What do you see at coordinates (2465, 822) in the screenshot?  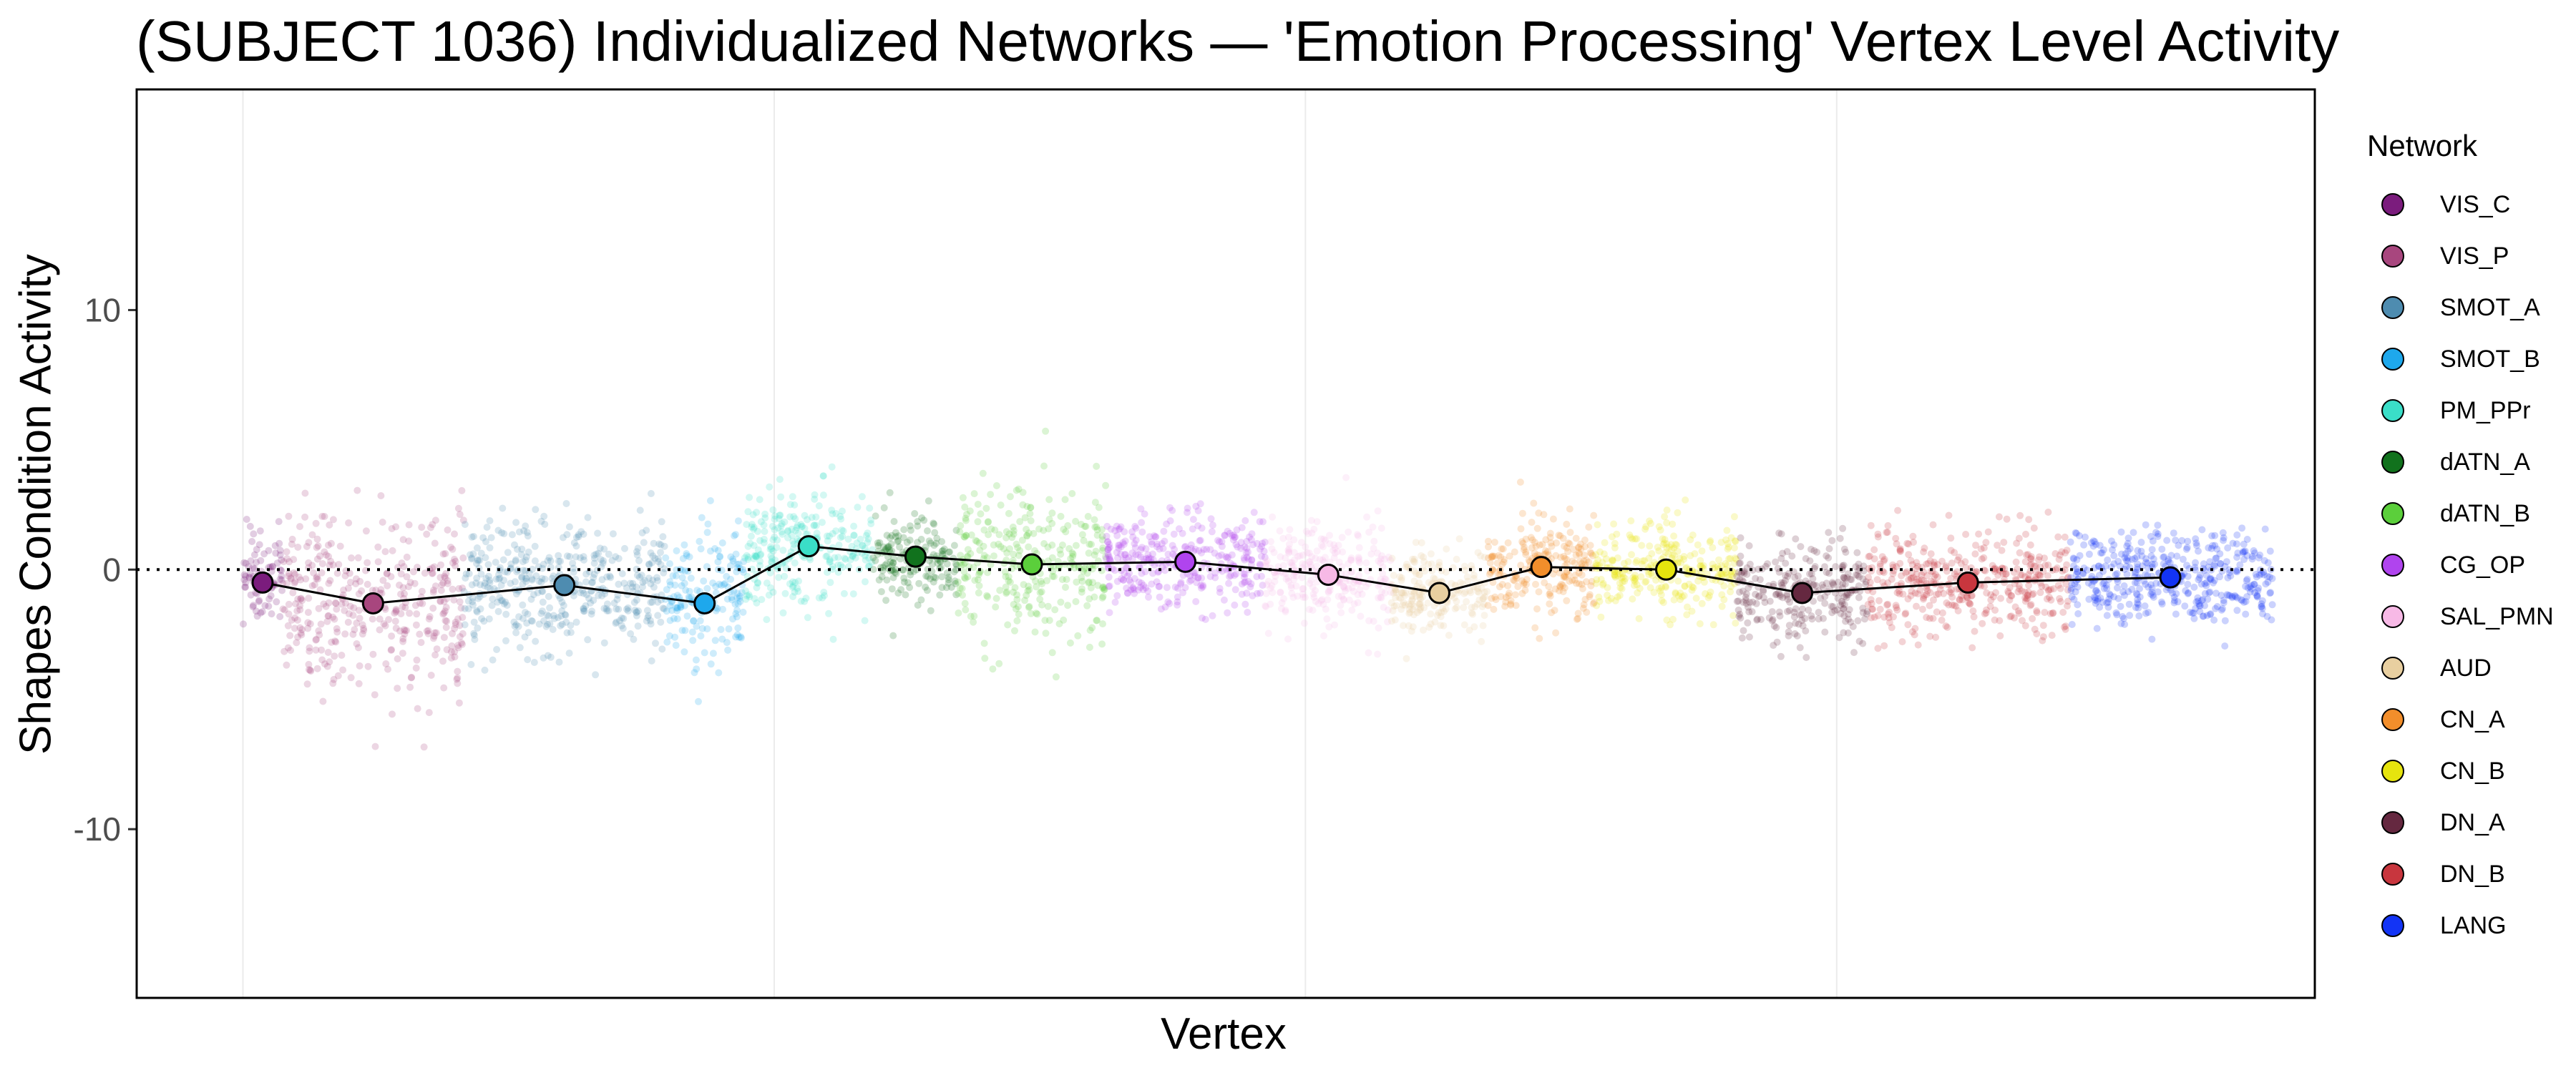 I see `legend-item-DN_A: DN_A` at bounding box center [2465, 822].